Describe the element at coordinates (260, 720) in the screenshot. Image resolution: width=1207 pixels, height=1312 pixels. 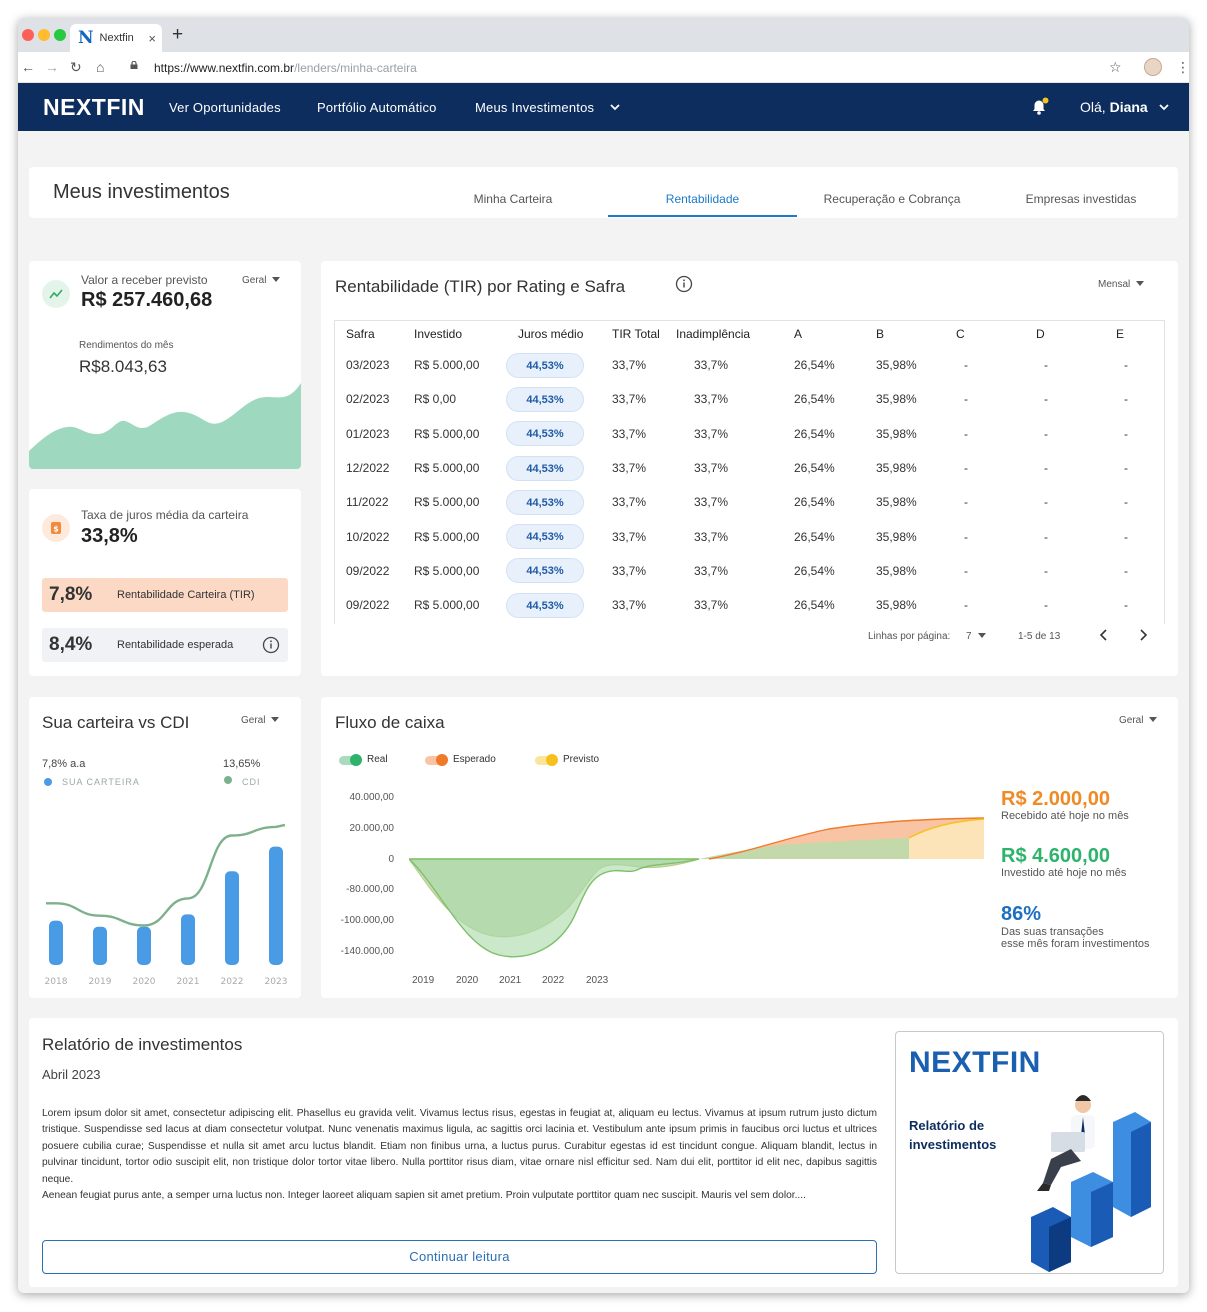
I see `cdi-filter-dropdown: Geral` at that location.